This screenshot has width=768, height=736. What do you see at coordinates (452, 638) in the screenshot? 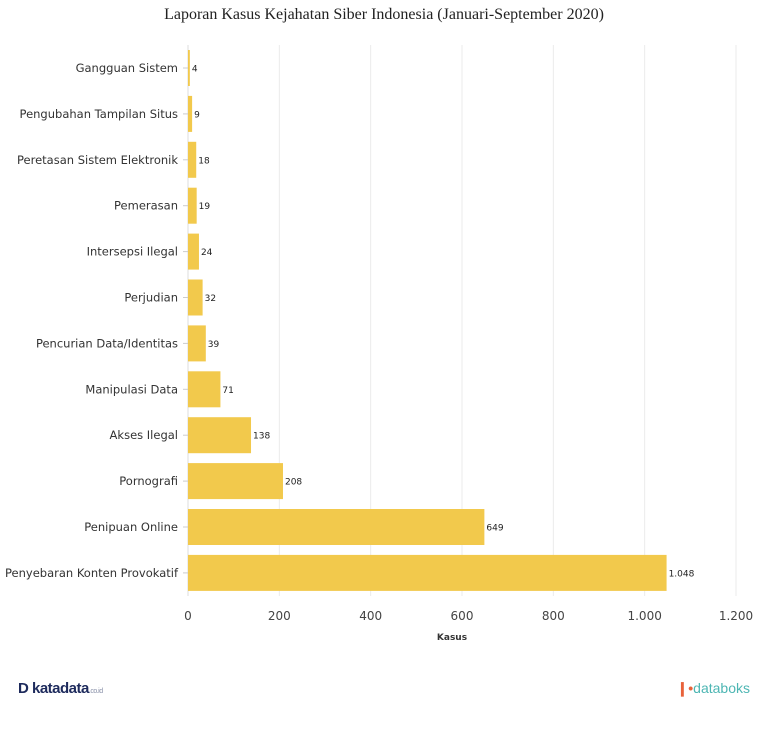
I see `x-axis-label: Kasus` at bounding box center [452, 638].